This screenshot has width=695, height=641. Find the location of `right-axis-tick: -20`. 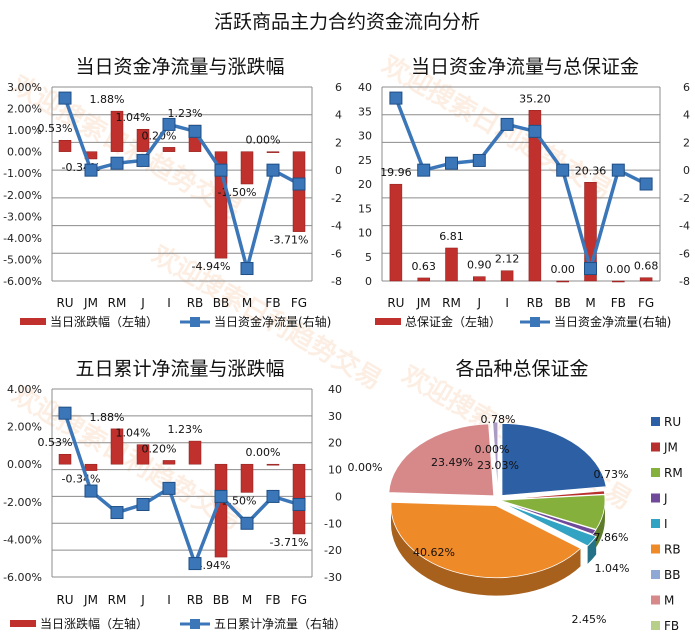

right-axis-tick: -20 is located at coordinates (333, 550).